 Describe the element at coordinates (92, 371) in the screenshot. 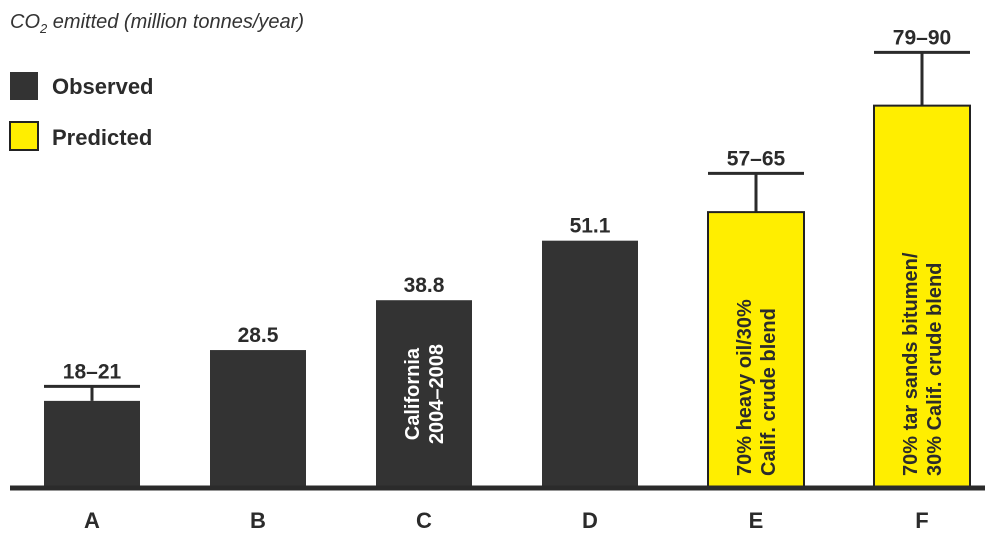

I see `value-label-a: 18–21` at that location.